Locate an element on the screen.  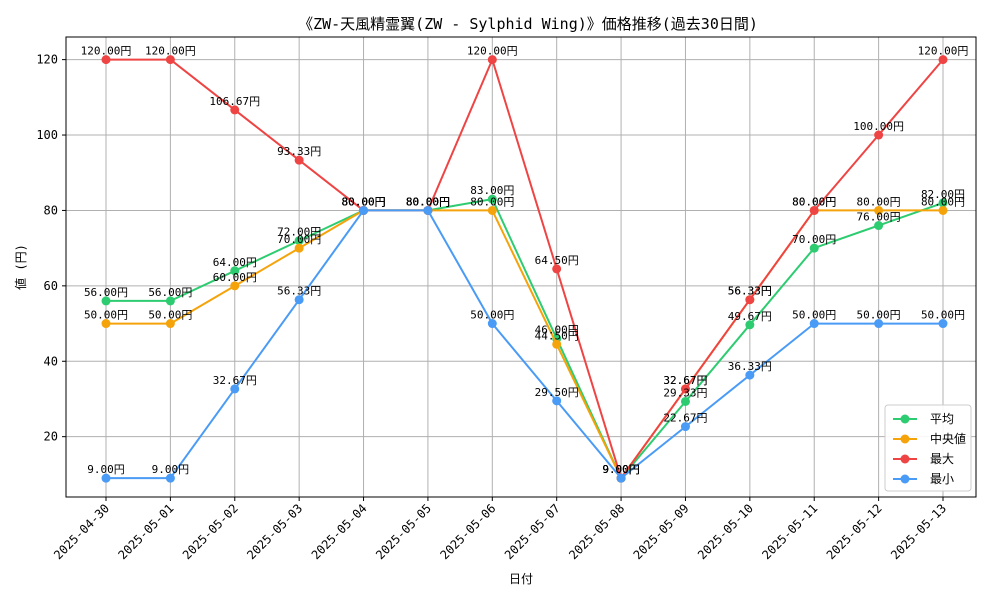
data-label: 44.50円 is located at coordinates (557, 335).